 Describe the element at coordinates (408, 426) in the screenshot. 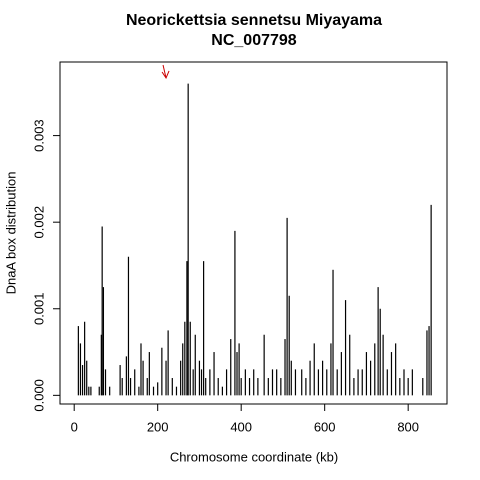

I see `x-tick-label: 800` at that location.